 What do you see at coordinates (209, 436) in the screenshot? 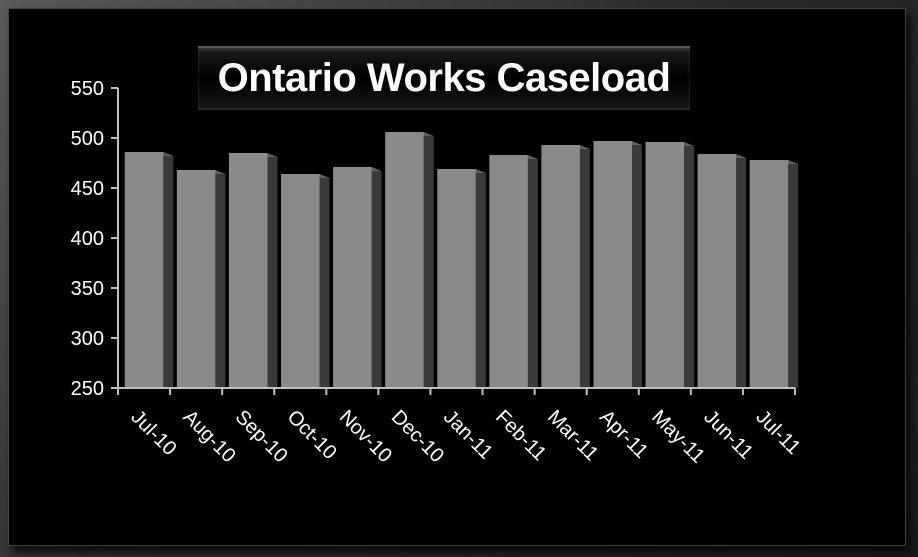
I see `x-tick-label: Aug-10` at bounding box center [209, 436].